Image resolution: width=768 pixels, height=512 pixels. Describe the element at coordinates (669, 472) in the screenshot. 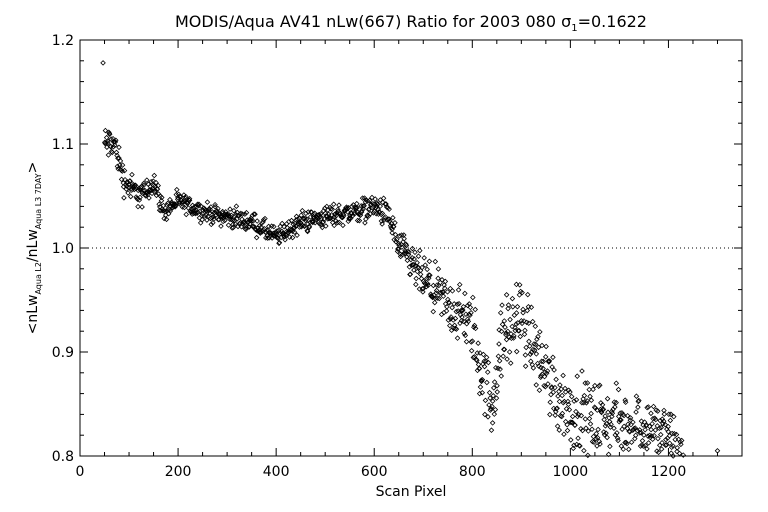

I see `x-tick-label: 1200` at that location.